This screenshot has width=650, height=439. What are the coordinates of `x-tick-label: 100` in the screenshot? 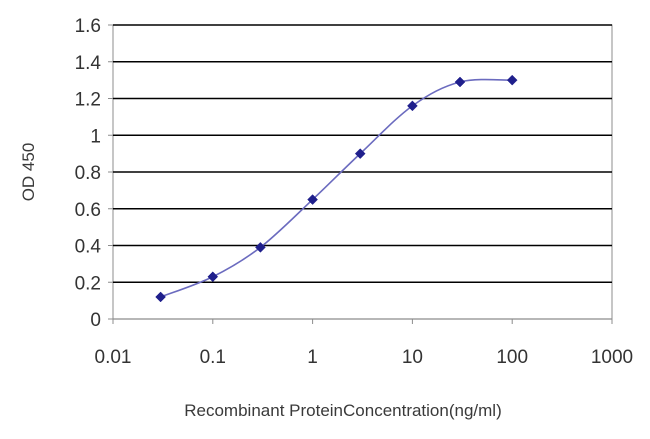 It's located at (512, 357).